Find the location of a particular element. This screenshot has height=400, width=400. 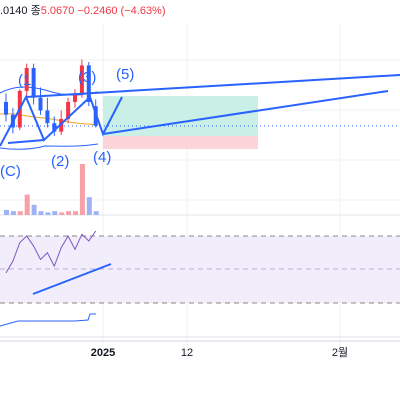

time-axis-label-feb: 2월 is located at coordinates (340, 352).